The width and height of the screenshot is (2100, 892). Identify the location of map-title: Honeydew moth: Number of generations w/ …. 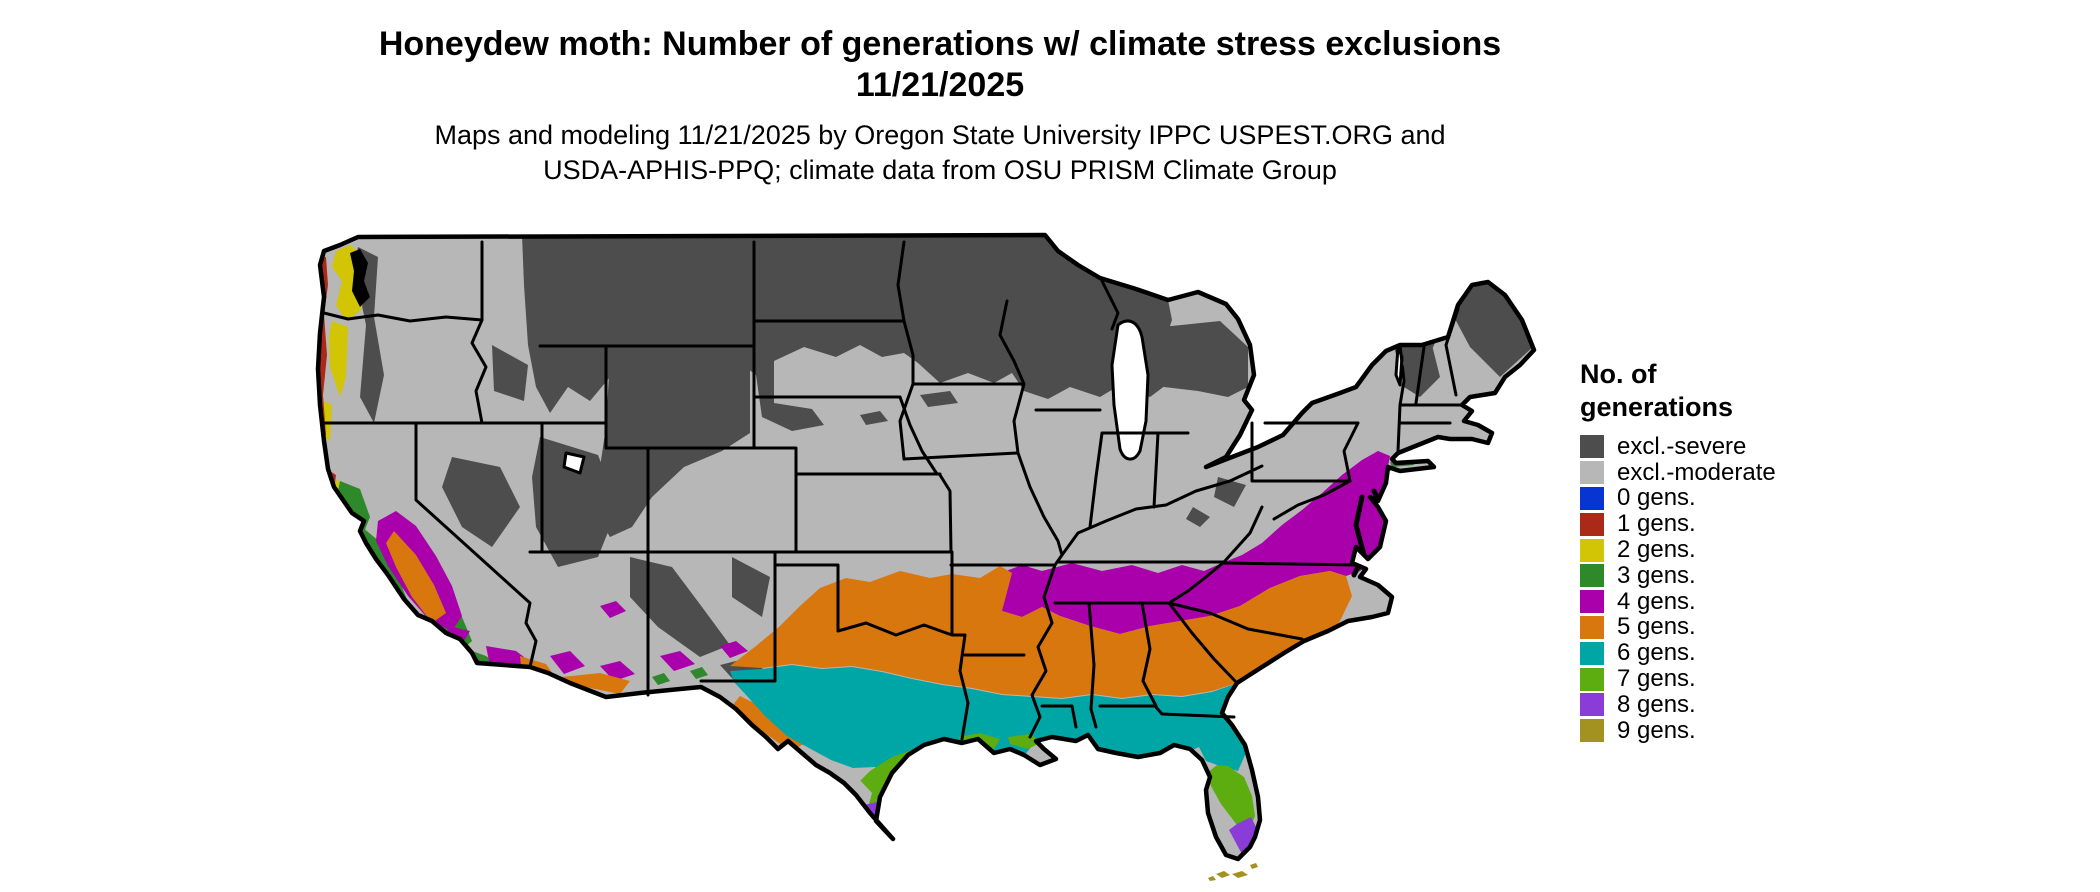
(940, 65).